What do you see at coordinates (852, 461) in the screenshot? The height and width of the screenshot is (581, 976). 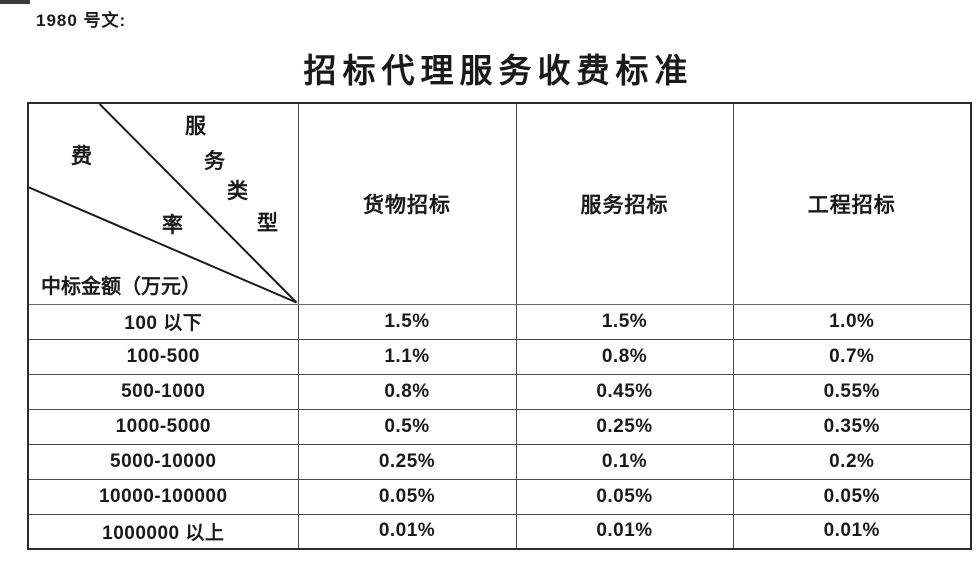 I see `rate-cell: 0.2%` at bounding box center [852, 461].